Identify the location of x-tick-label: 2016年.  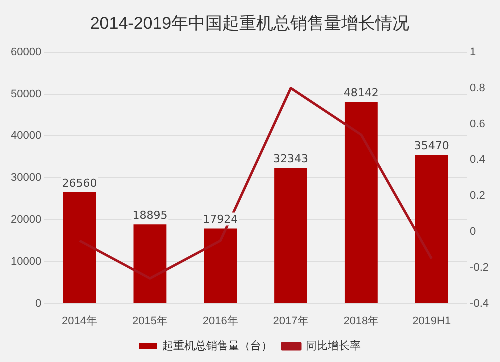
(220, 321).